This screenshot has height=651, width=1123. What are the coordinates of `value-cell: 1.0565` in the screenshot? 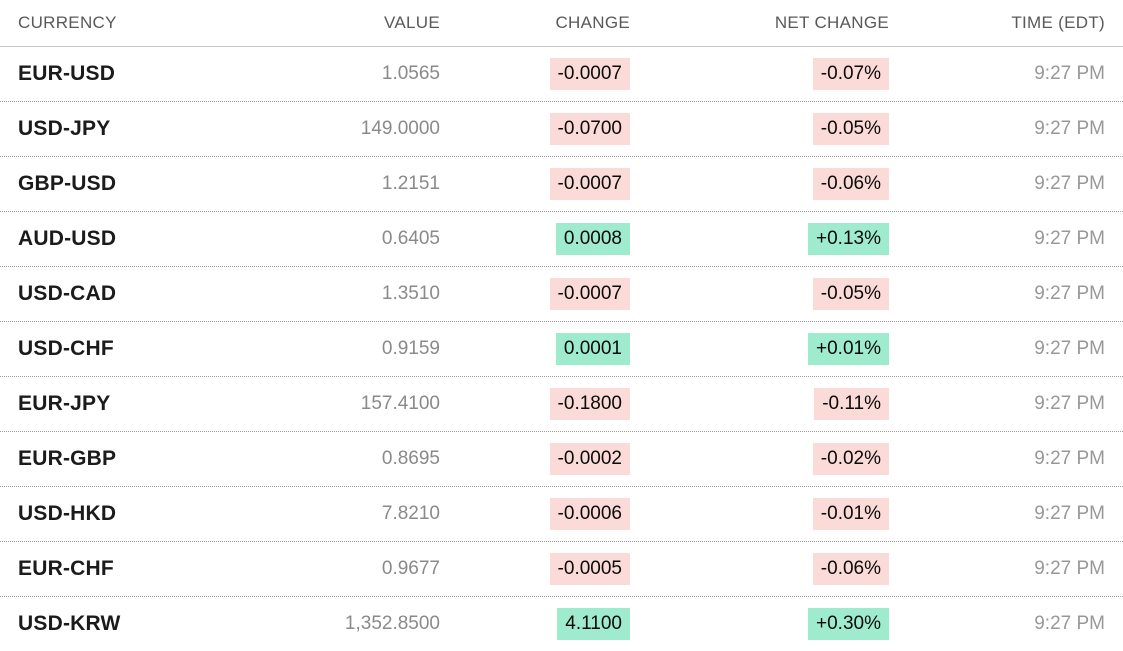 It's located at (410, 73).